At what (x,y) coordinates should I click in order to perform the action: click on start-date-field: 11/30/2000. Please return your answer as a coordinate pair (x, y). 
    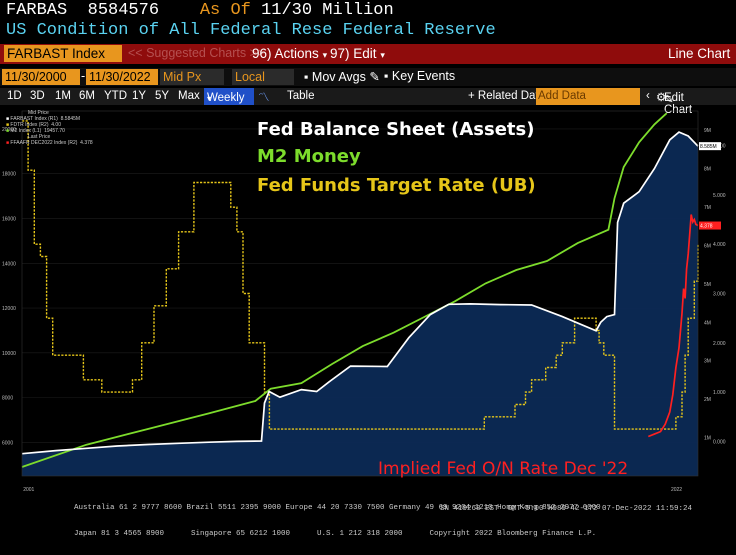
    Looking at the image, I should click on (41, 77).